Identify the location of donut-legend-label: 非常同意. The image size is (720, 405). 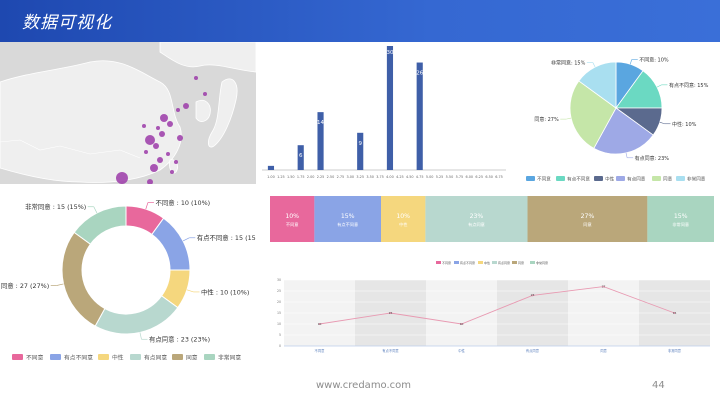
(229, 358).